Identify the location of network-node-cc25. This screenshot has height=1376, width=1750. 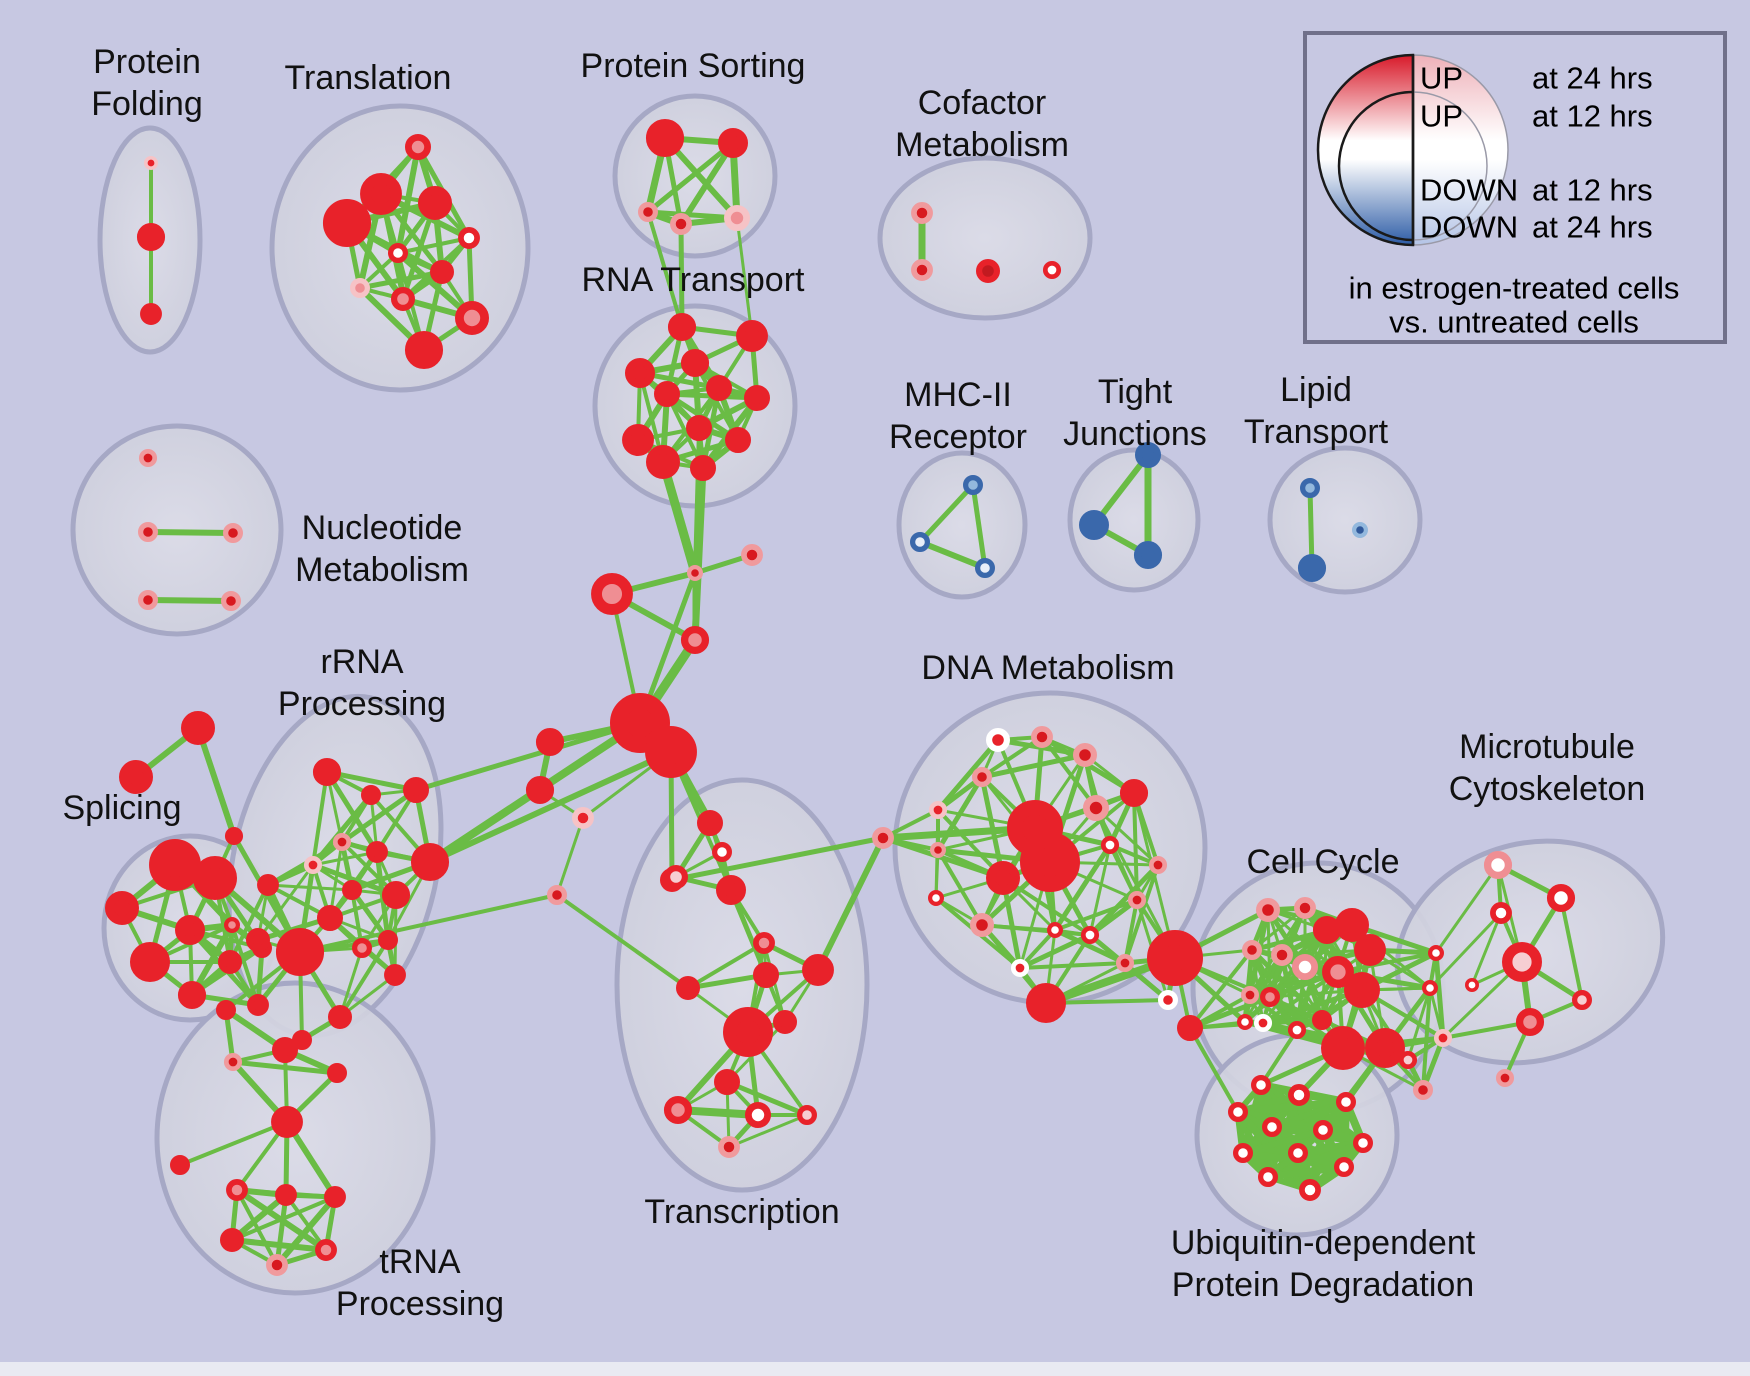
(1429, 987).